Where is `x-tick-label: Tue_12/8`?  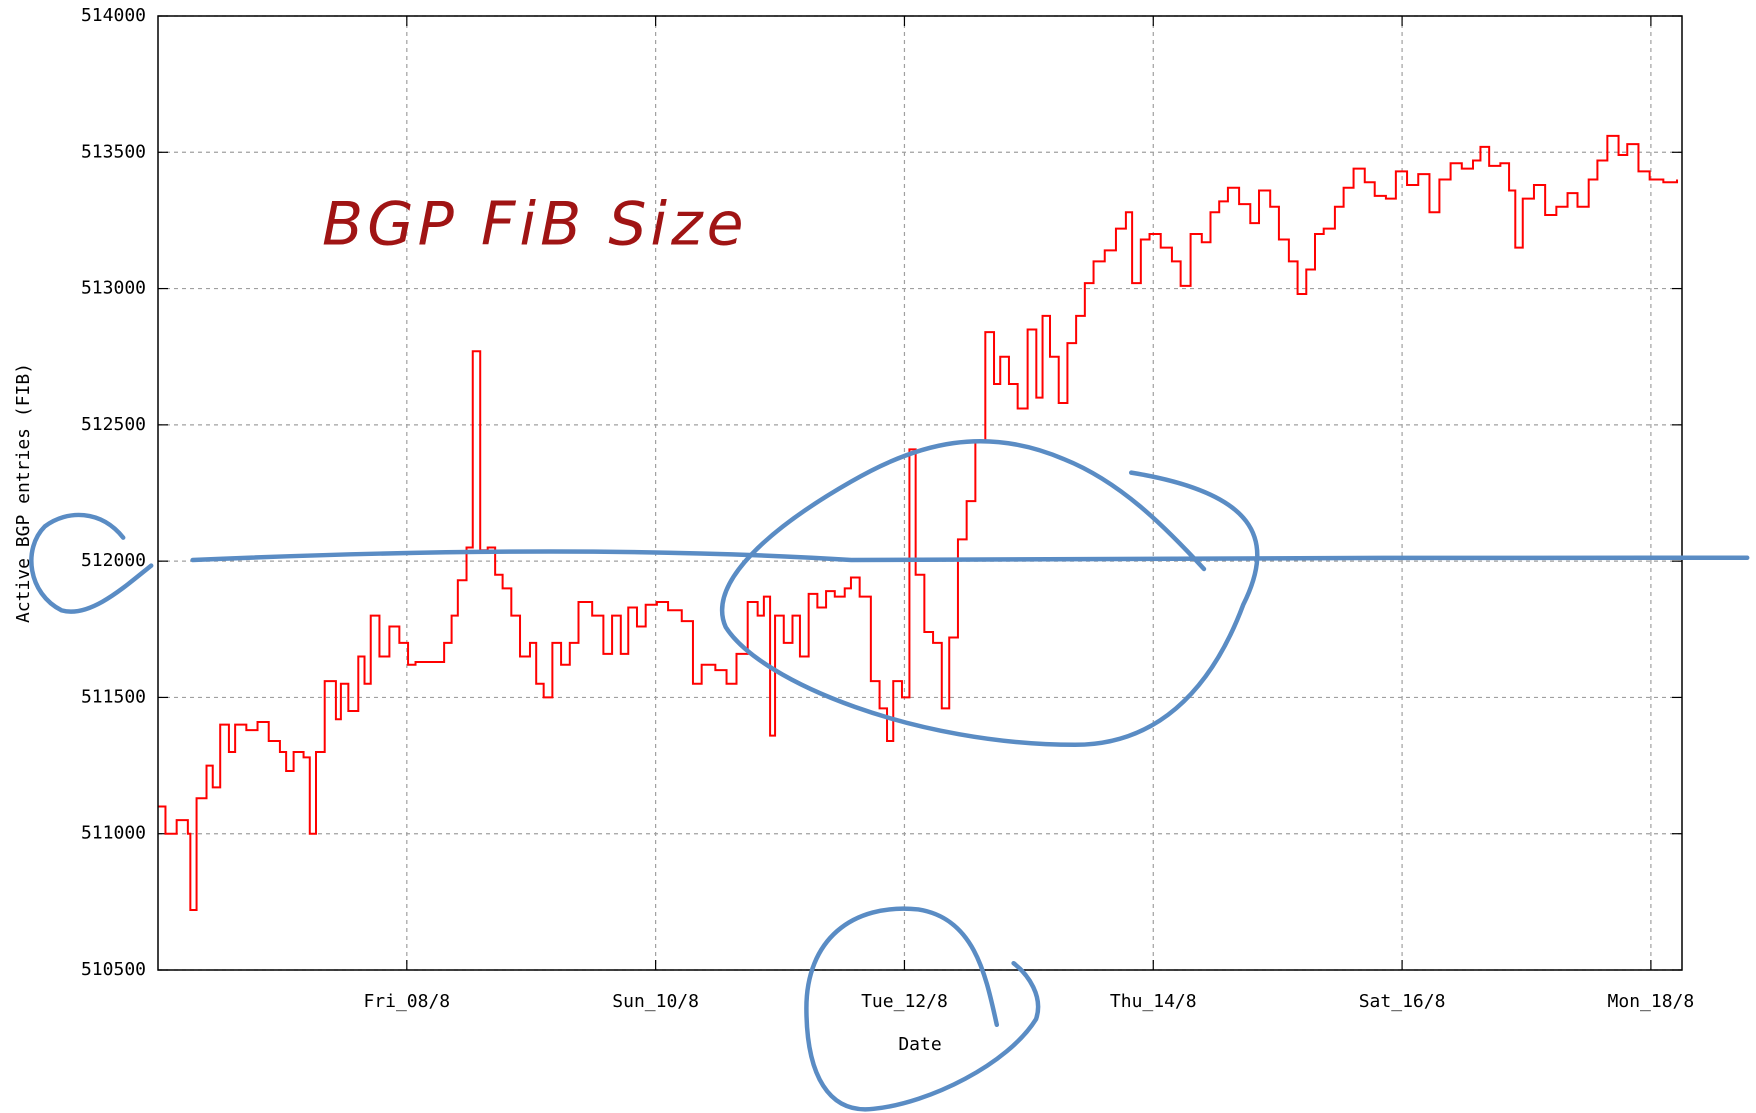 x-tick-label: Tue_12/8 is located at coordinates (904, 1001).